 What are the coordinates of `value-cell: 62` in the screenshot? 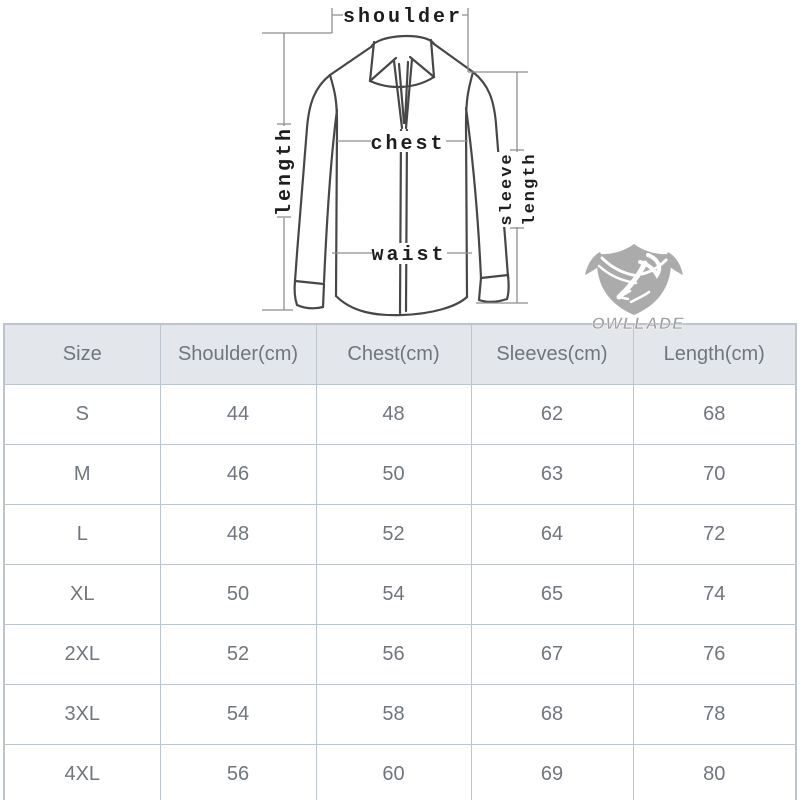 It's located at (552, 414).